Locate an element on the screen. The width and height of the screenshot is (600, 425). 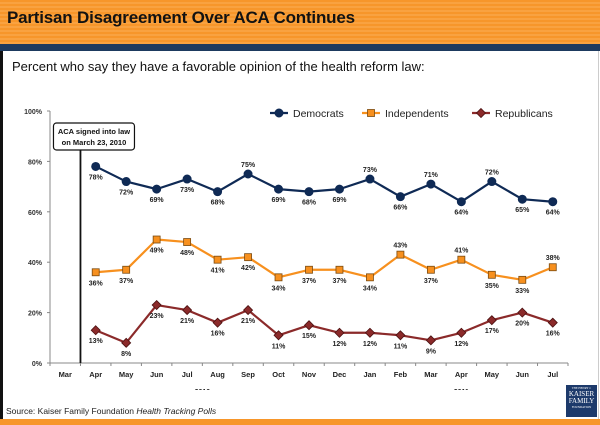
logo-line-1: THE HENRY J. is located at coordinates (581, 388).